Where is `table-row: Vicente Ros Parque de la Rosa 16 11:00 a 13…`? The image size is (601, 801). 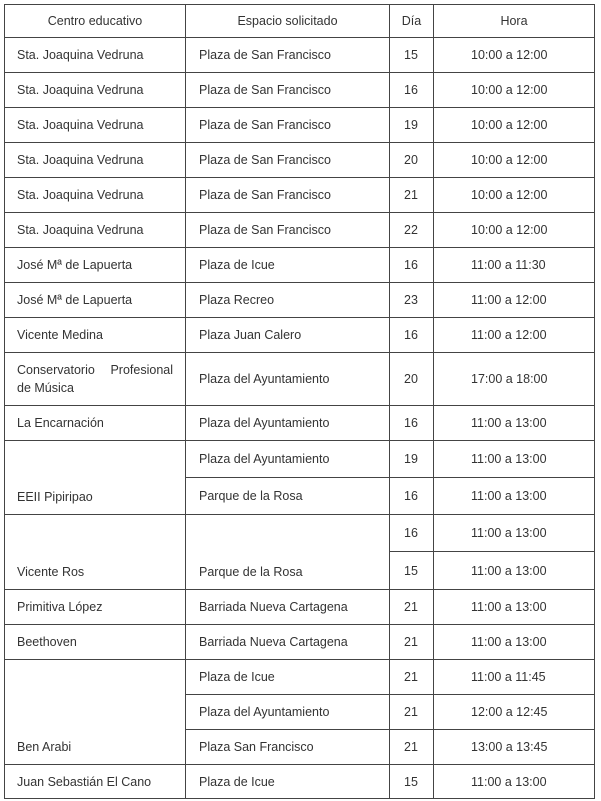 table-row: Vicente Ros Parque de la Rosa 16 11:00 a 13… is located at coordinates (299, 552).